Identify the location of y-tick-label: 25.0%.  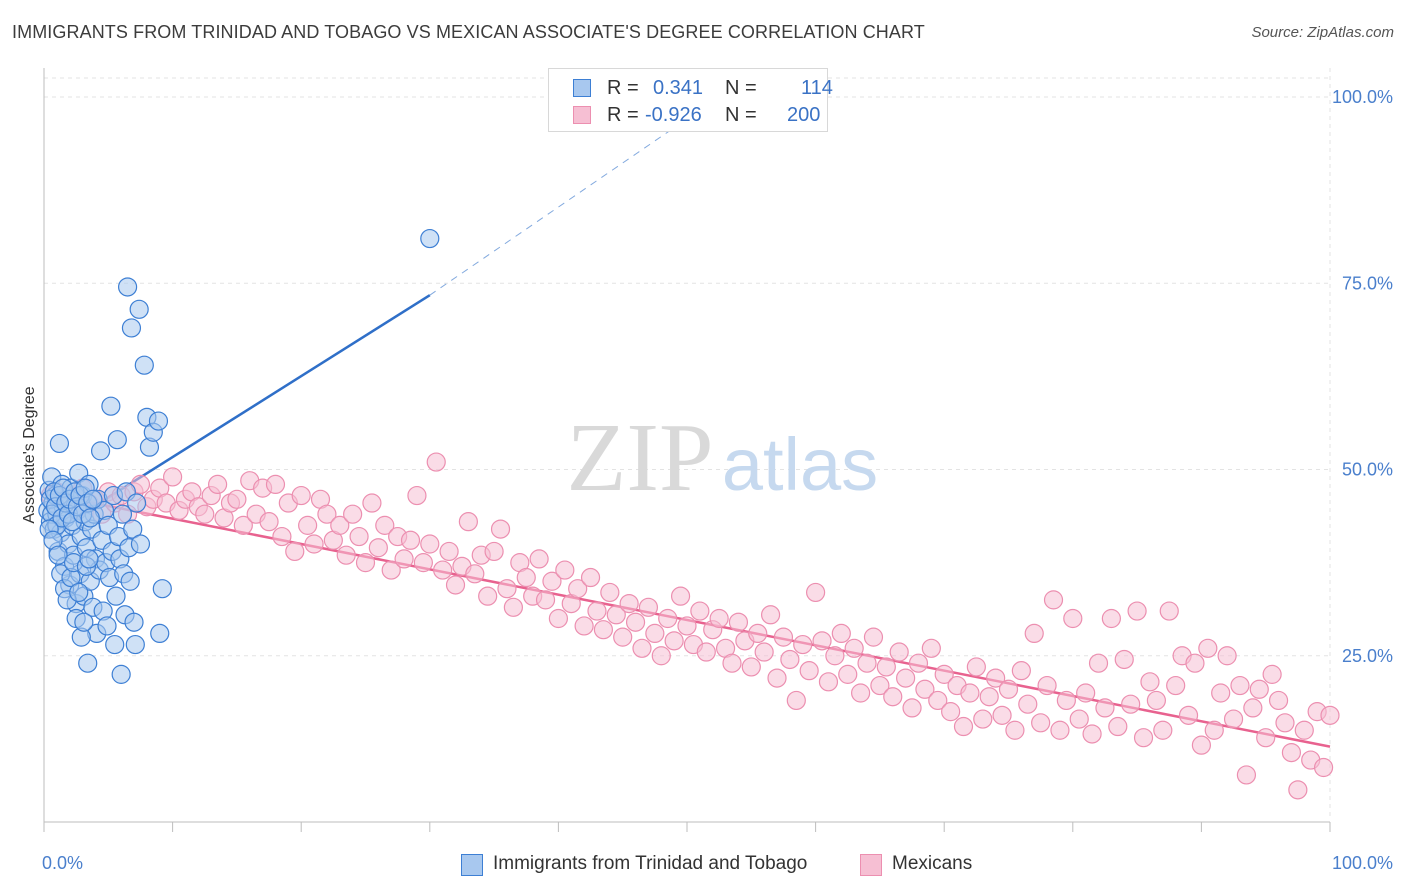
(1367, 656).